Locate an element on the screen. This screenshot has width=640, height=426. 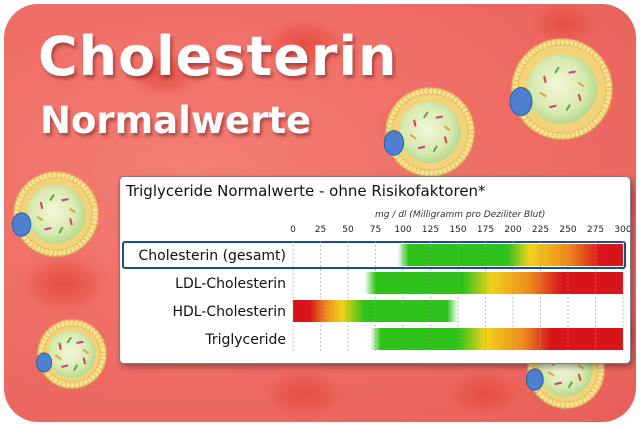
row-label: Cholesterin (gesamt) is located at coordinates (212, 256).